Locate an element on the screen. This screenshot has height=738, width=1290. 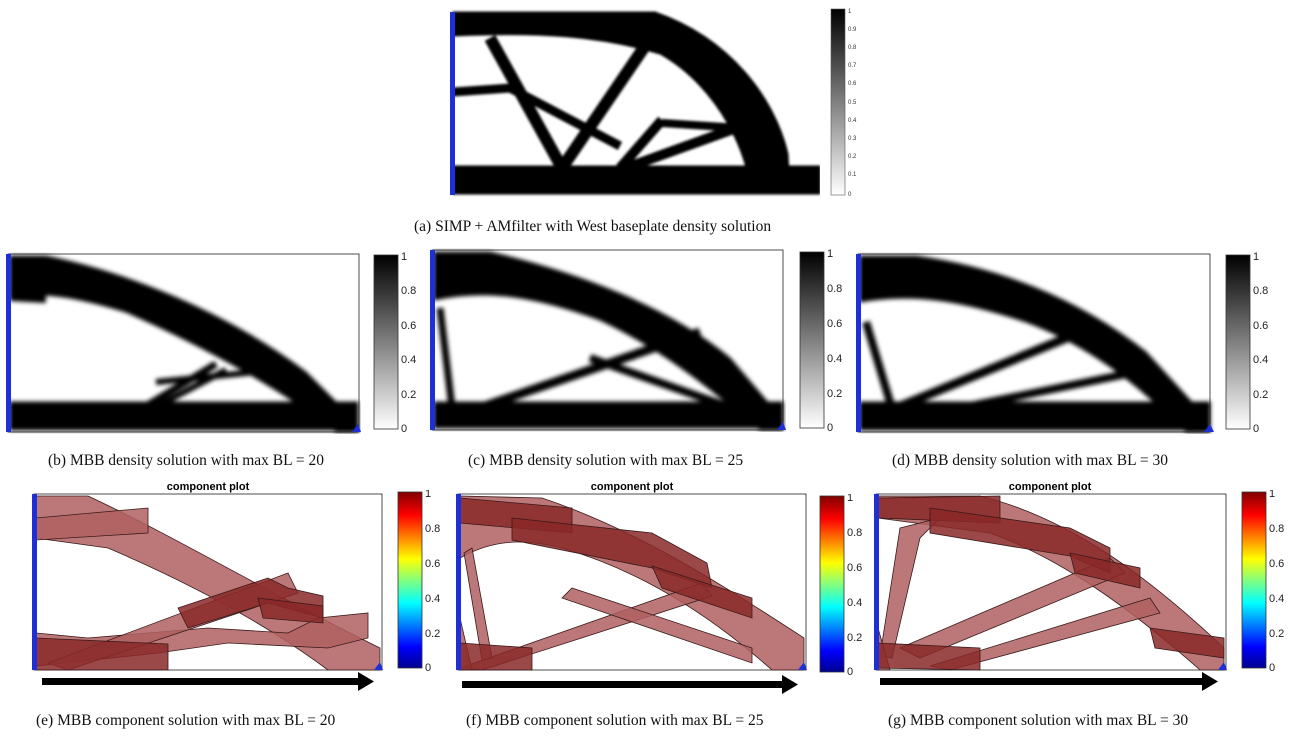
support-d is located at coordinates (1209, 428).